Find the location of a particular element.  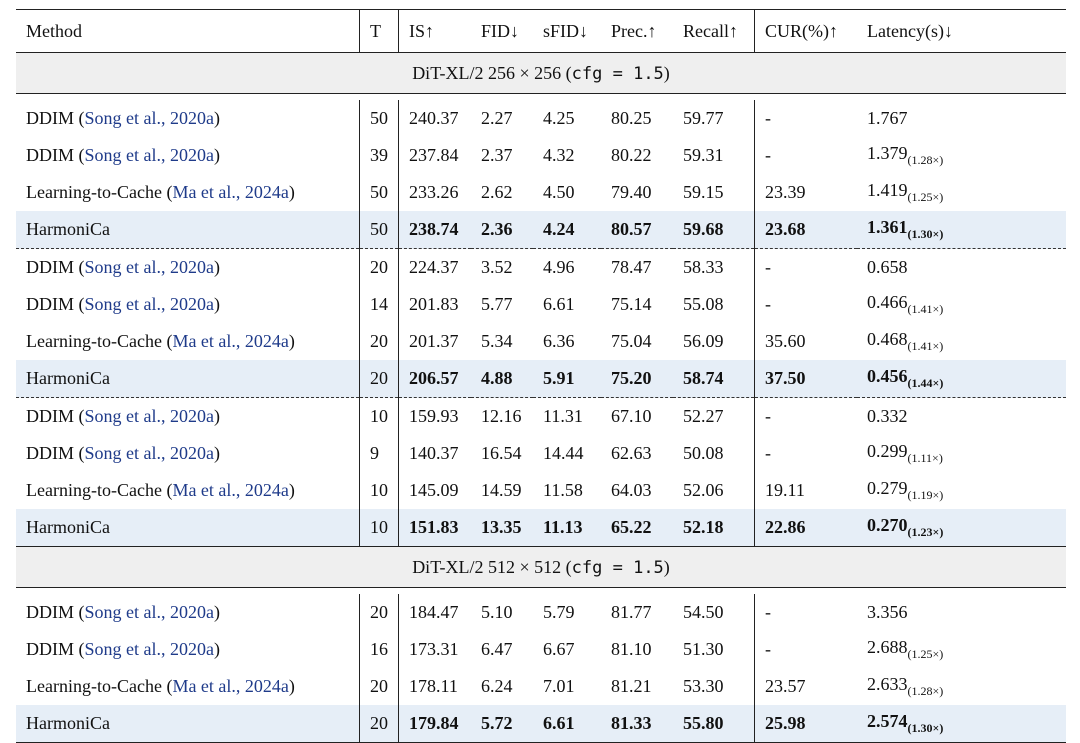

section-title: DiT-XL/2 512 × 512 (cfg = 1.5) is located at coordinates (541, 567).